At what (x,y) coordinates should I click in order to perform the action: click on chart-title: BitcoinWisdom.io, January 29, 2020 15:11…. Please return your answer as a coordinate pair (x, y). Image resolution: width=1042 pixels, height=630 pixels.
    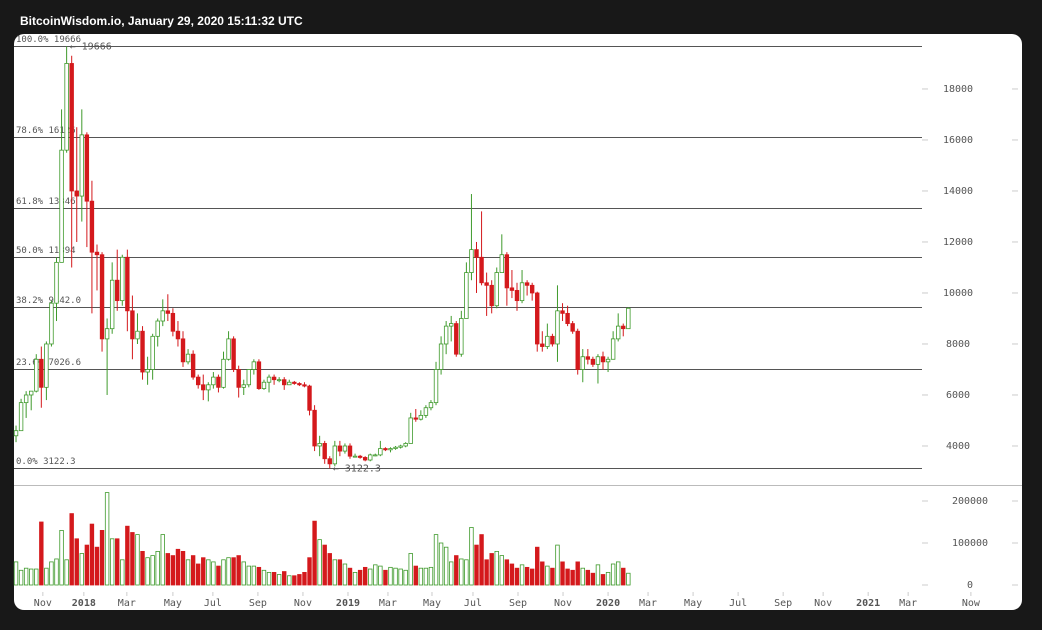
    Looking at the image, I should click on (161, 21).